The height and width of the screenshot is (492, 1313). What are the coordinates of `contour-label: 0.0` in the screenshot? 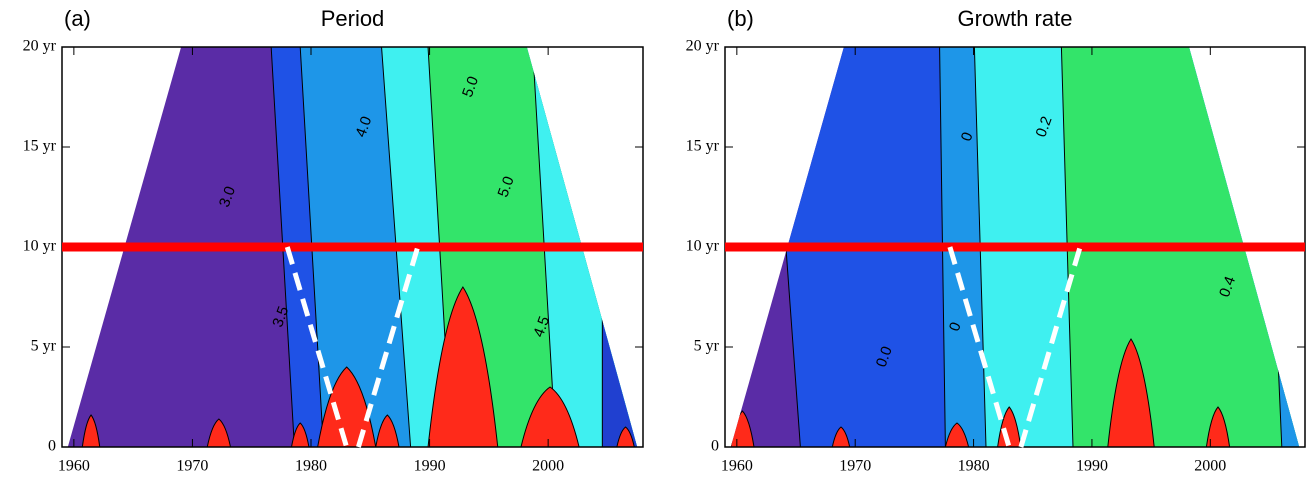 It's located at (884, 356).